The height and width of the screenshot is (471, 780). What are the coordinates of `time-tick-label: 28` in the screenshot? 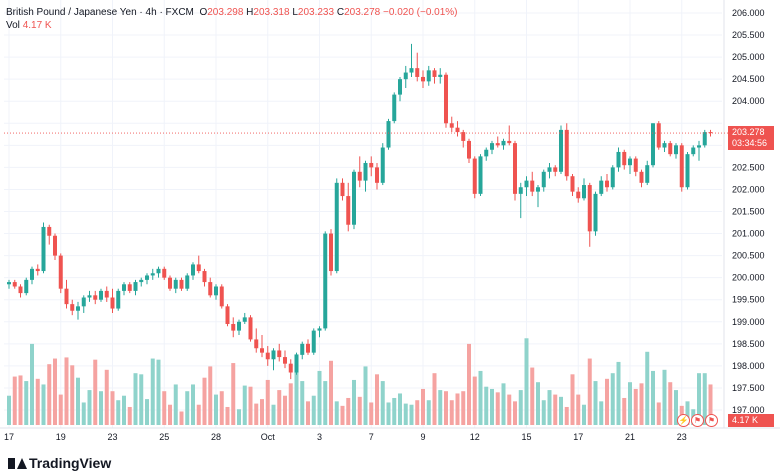 It's located at (216, 437).